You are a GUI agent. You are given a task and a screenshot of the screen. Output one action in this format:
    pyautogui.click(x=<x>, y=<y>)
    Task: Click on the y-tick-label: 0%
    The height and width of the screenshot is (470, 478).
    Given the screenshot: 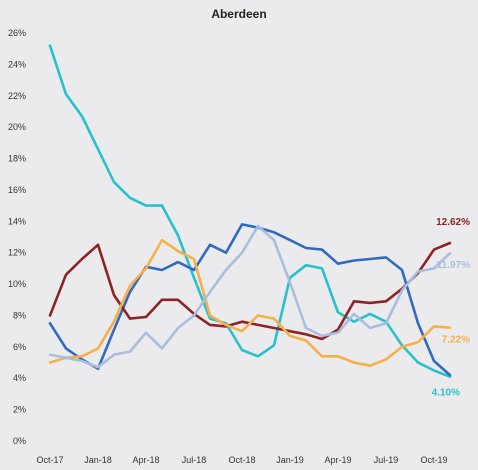 What is the action you would take?
    pyautogui.click(x=19, y=441)
    